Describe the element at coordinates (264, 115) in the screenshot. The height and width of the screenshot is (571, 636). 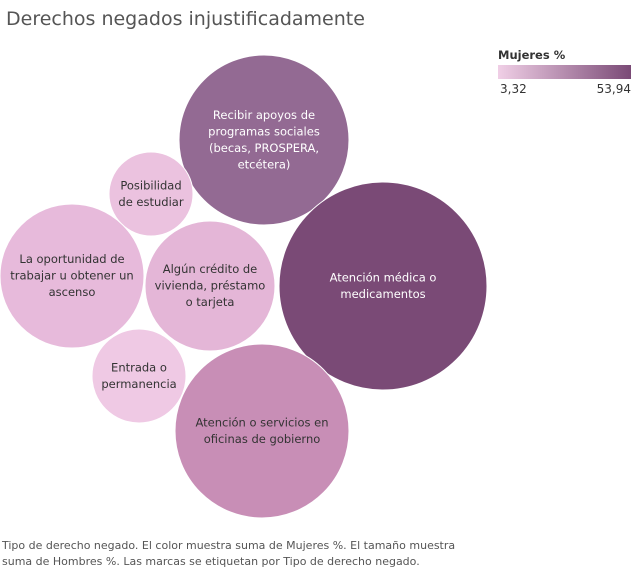
I see `bubble-label-recibir-apoyos: Recibir apoyos de` at that location.